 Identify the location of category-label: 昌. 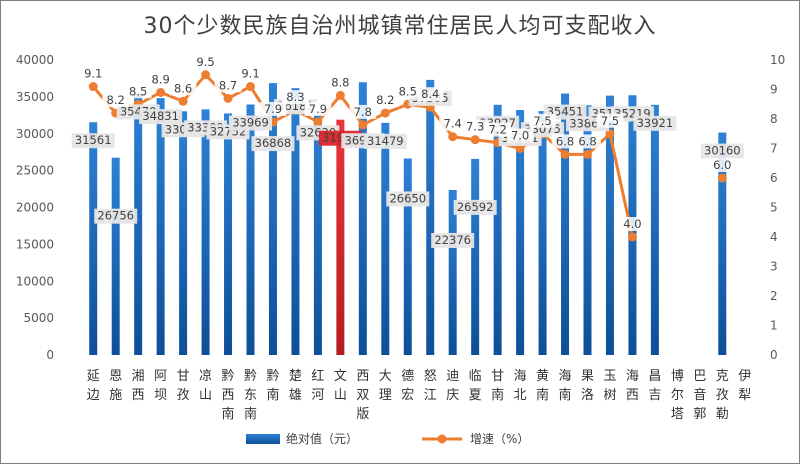
(654, 376).